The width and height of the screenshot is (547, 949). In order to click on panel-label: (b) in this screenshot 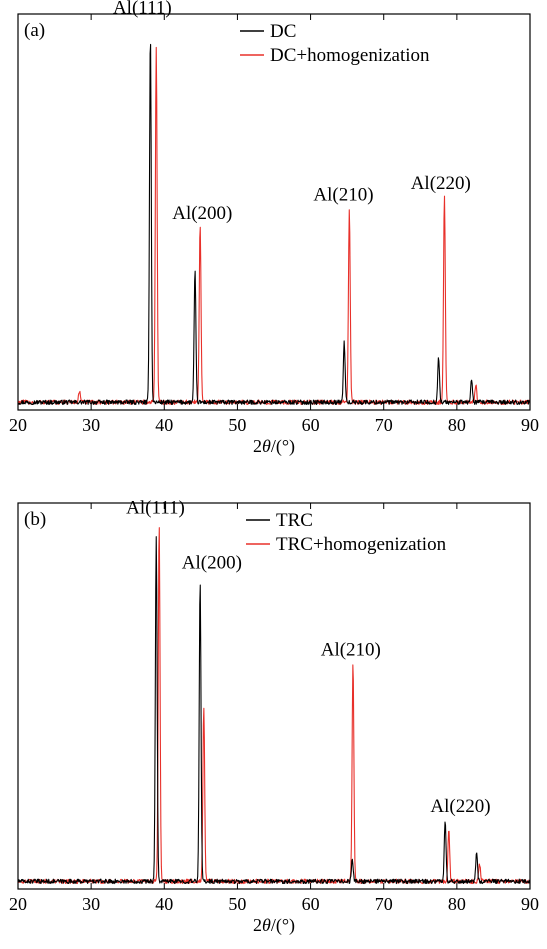, I will do `click(35, 519)`.